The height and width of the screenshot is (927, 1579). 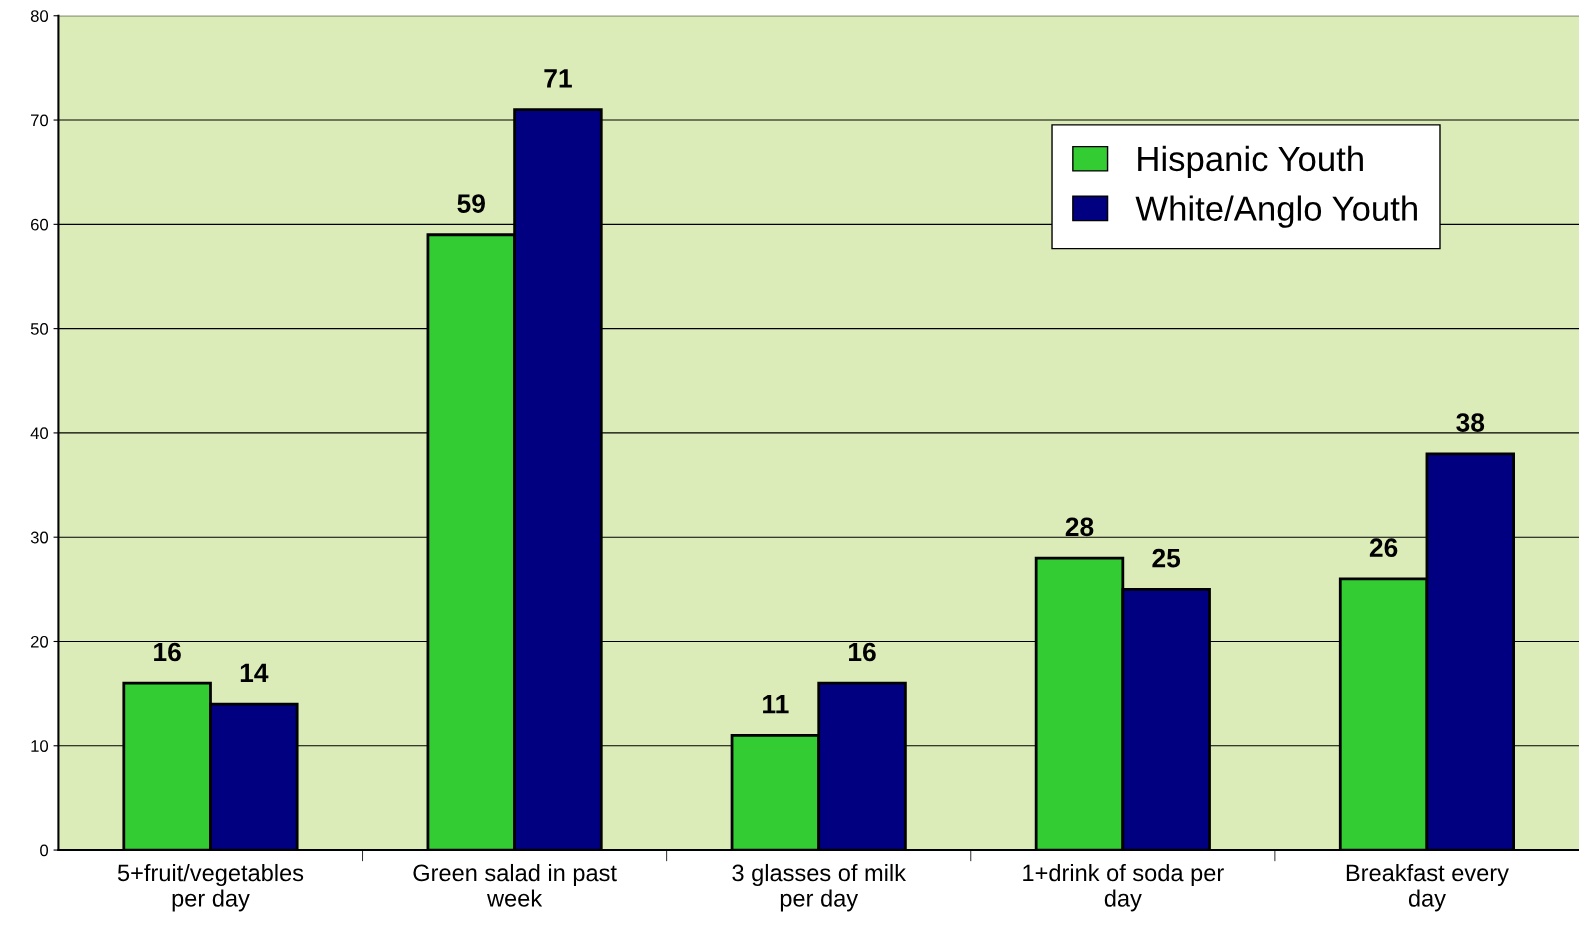 What do you see at coordinates (1383, 548) in the screenshot?
I see `data-label: 26` at bounding box center [1383, 548].